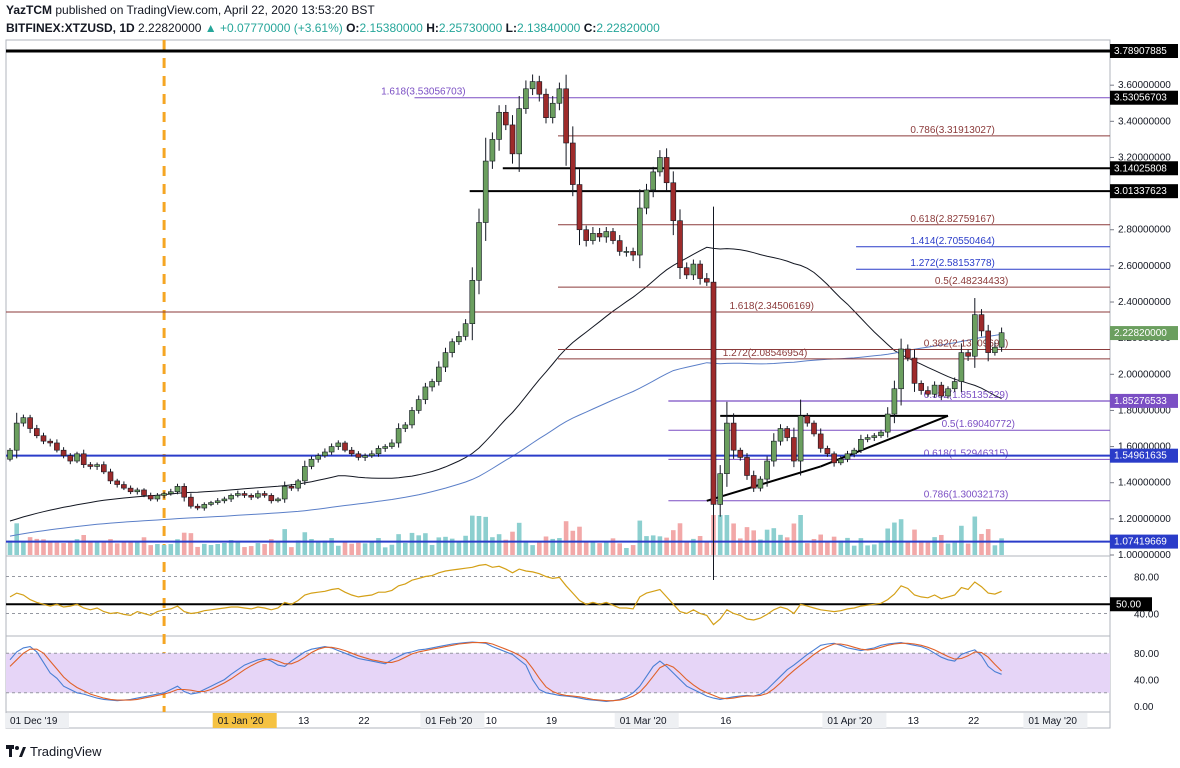 The width and height of the screenshot is (1180, 768). Describe the element at coordinates (34, 721) in the screenshot. I see `time-axis-label: 01 Dec '19` at that location.